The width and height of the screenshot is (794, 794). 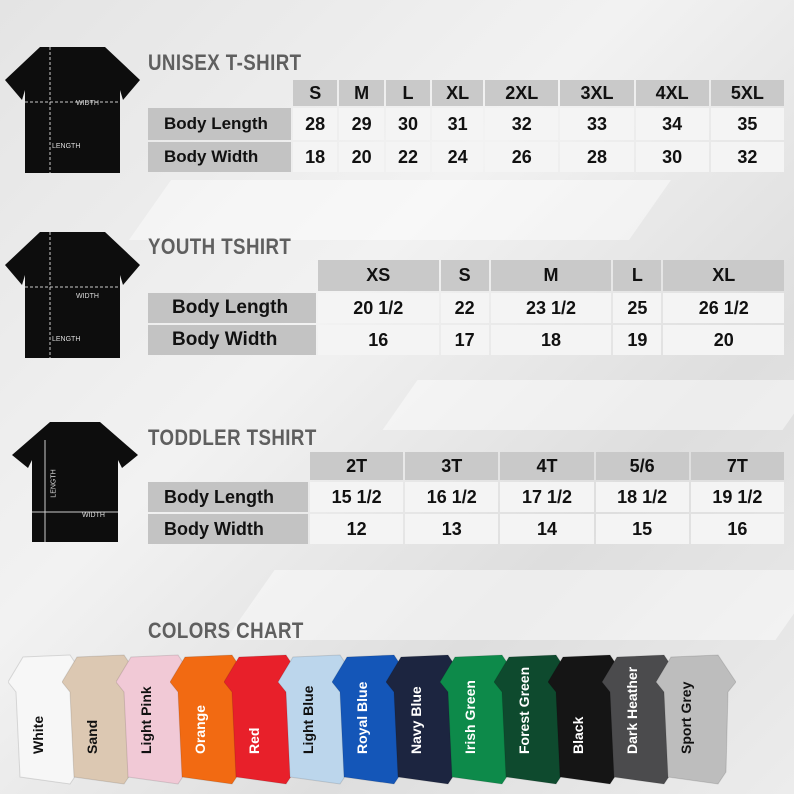 What do you see at coordinates (458, 124) in the screenshot?
I see `cell: 31` at bounding box center [458, 124].